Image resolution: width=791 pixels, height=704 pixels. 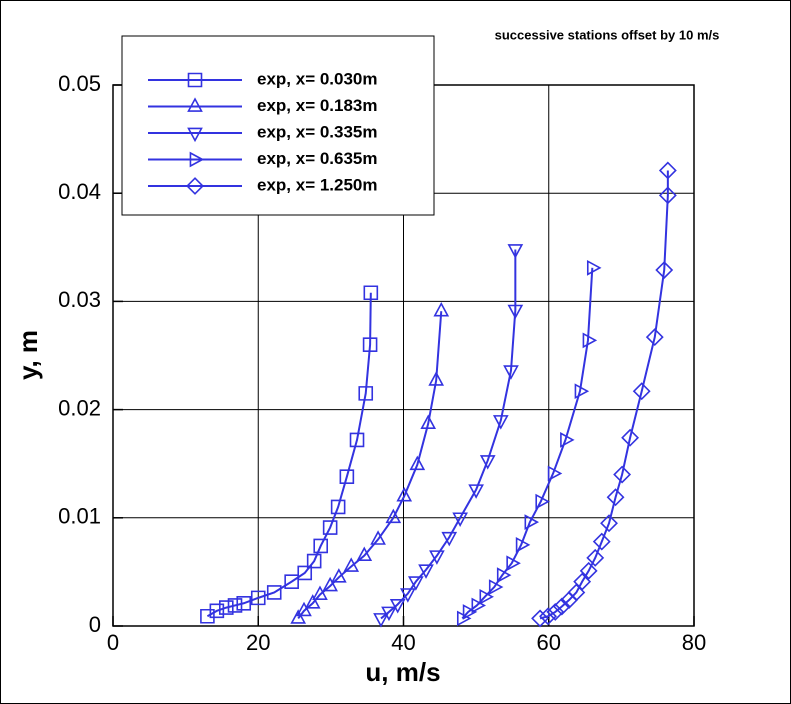 What do you see at coordinates (28, 355) in the screenshot?
I see `y-axis-label: y, m` at bounding box center [28, 355].